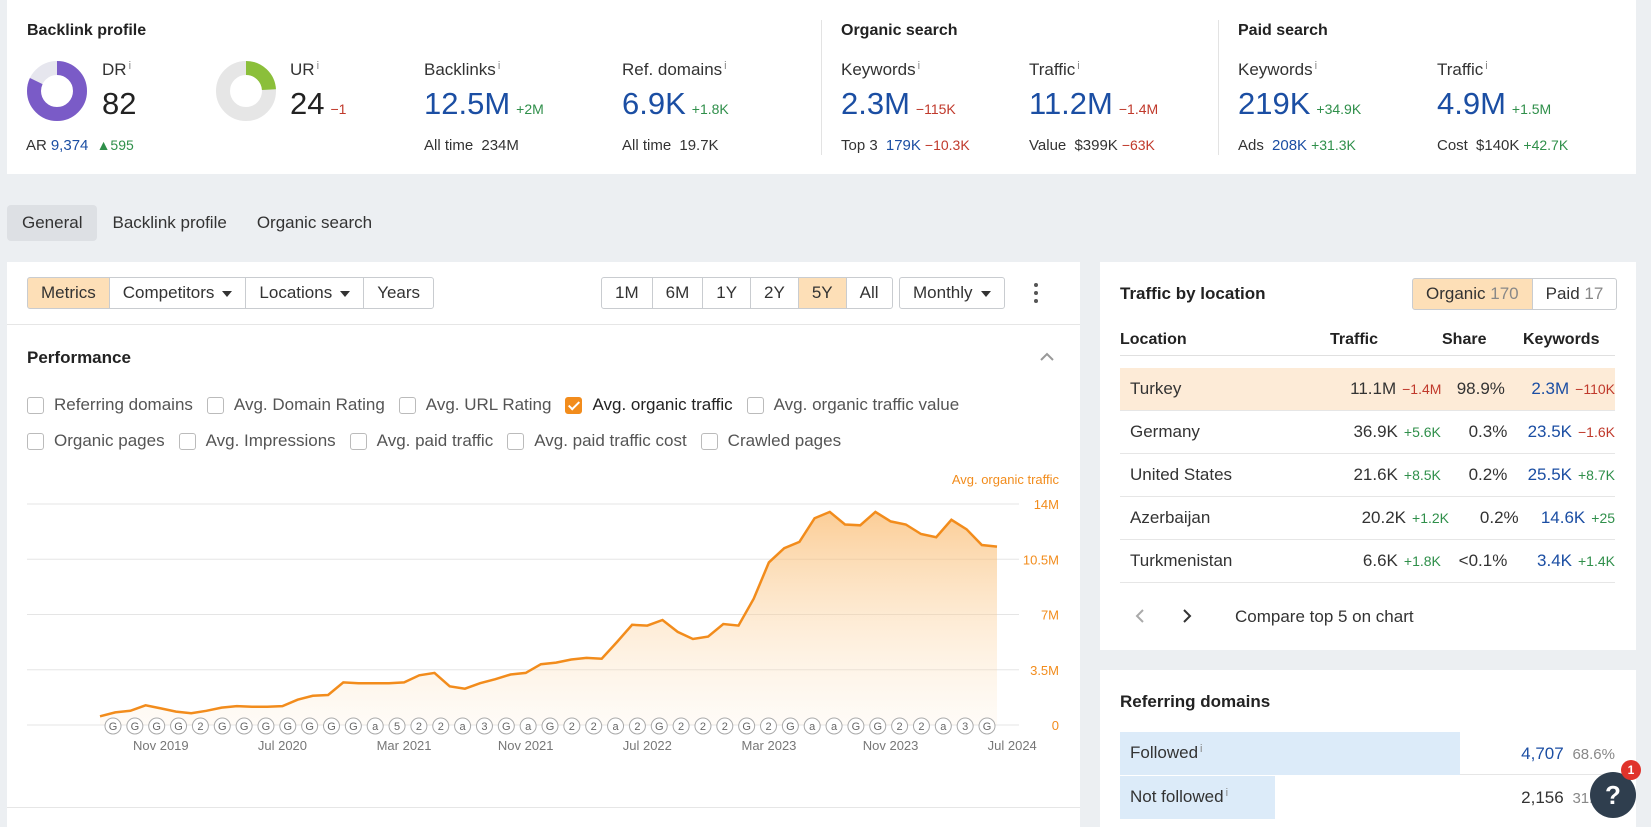 This screenshot has width=1651, height=827. Describe the element at coordinates (397, 726) in the screenshot. I see `annotation-marker: 5` at that location.